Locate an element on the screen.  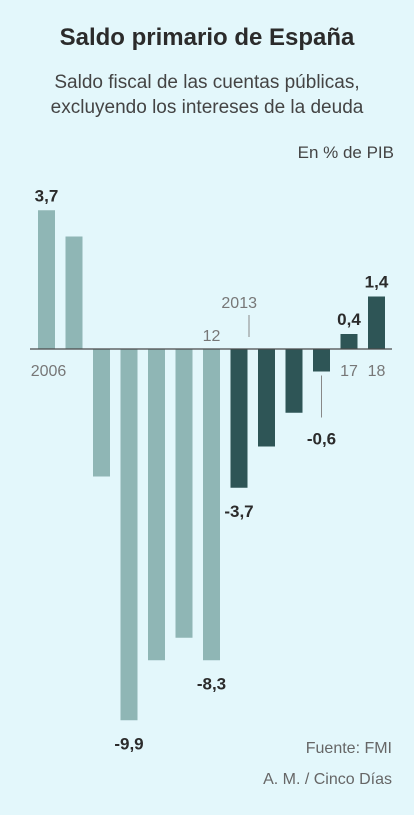
bar-2018 is located at coordinates (376, 322).